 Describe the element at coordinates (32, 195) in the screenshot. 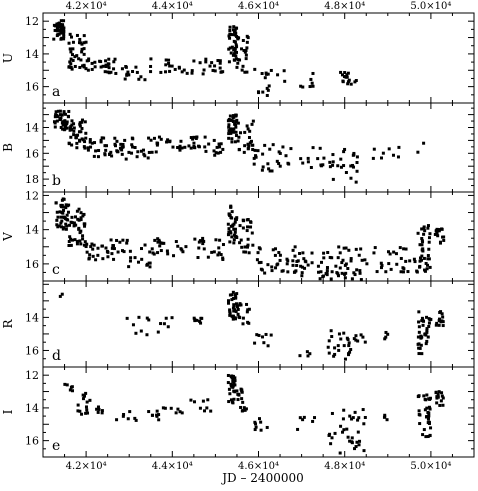

I see `y-tick-label-c: 12` at that location.